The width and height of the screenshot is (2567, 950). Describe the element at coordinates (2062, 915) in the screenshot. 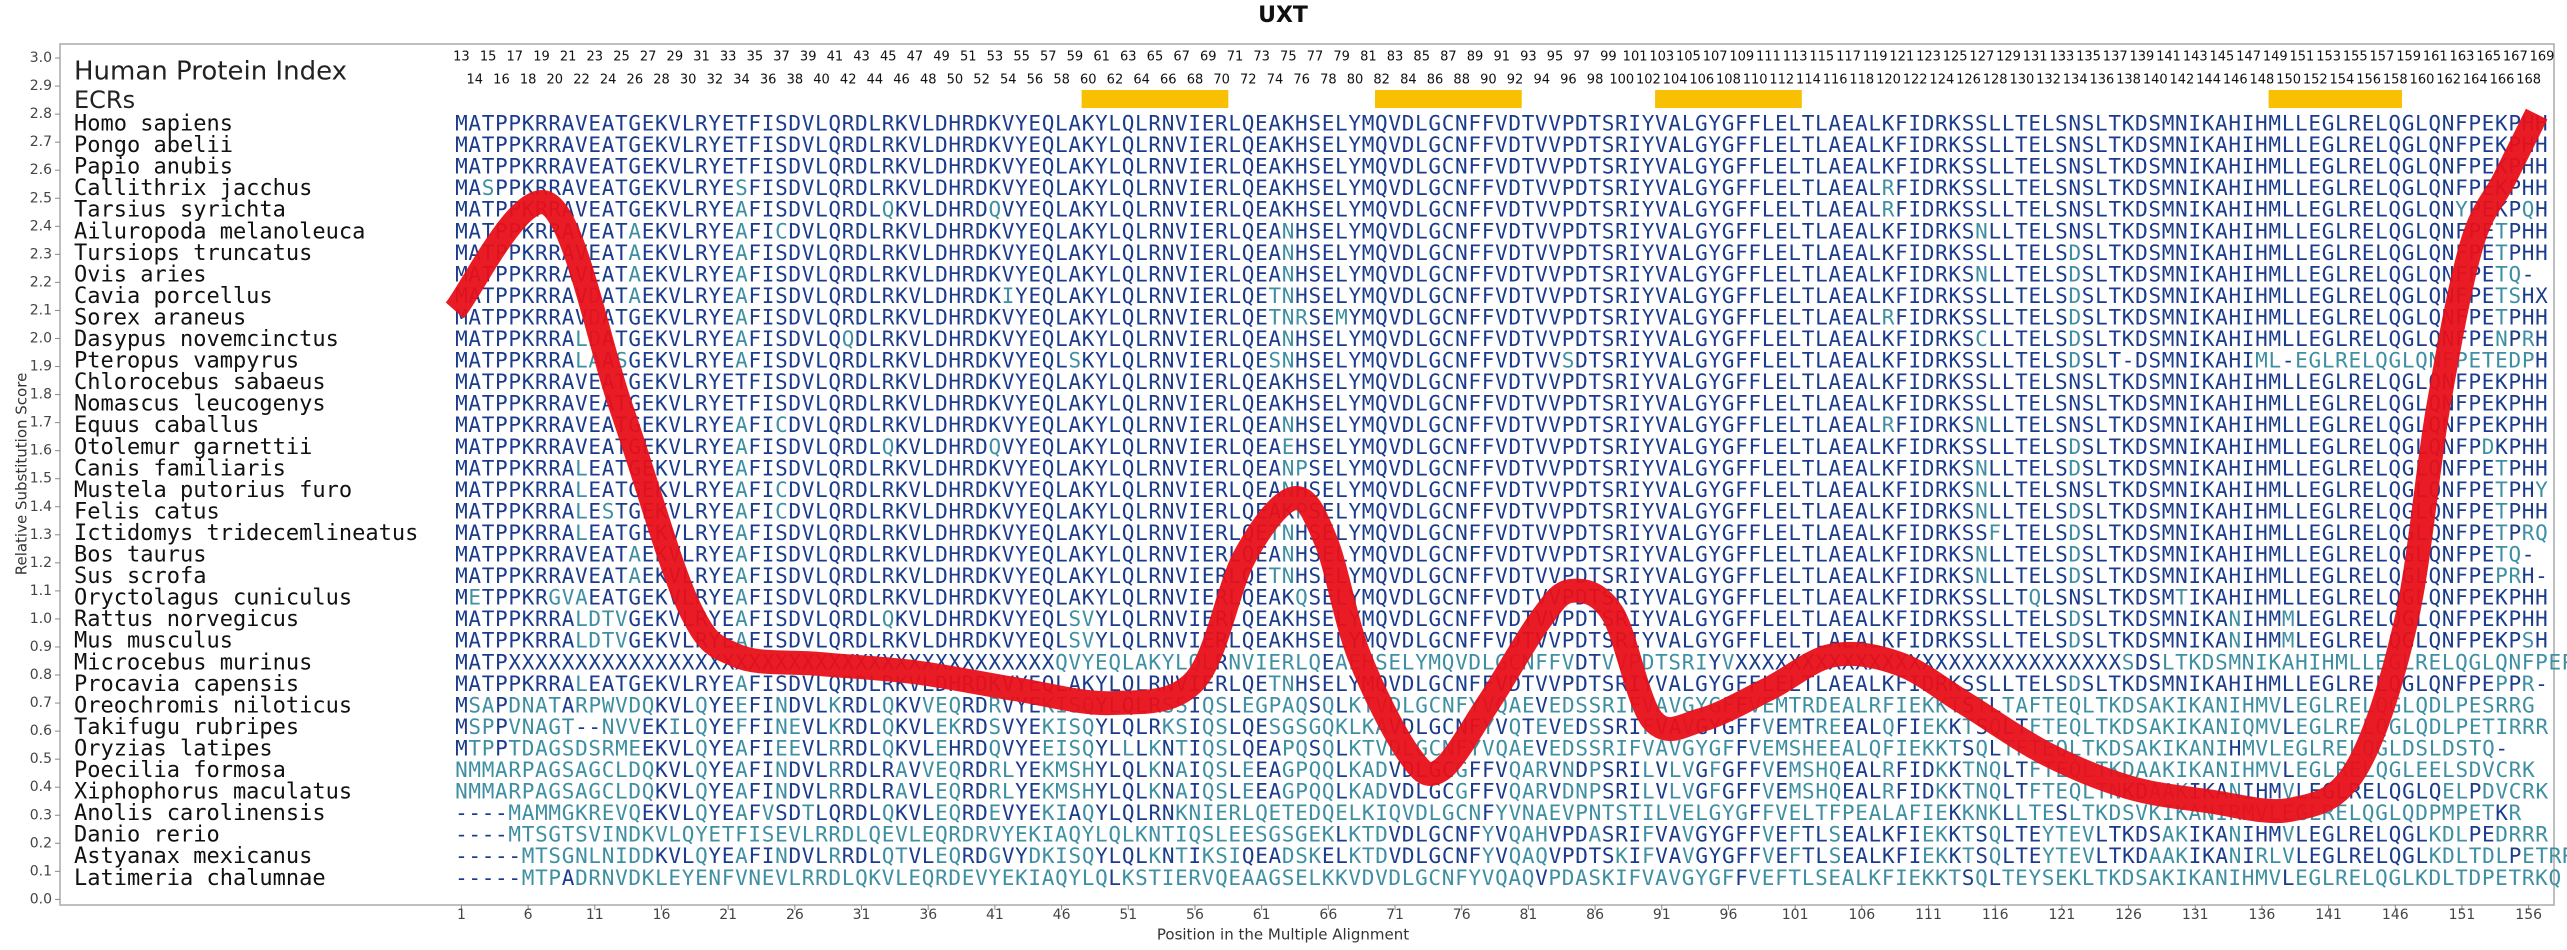

I see `x-tick-label: 121` at that location.